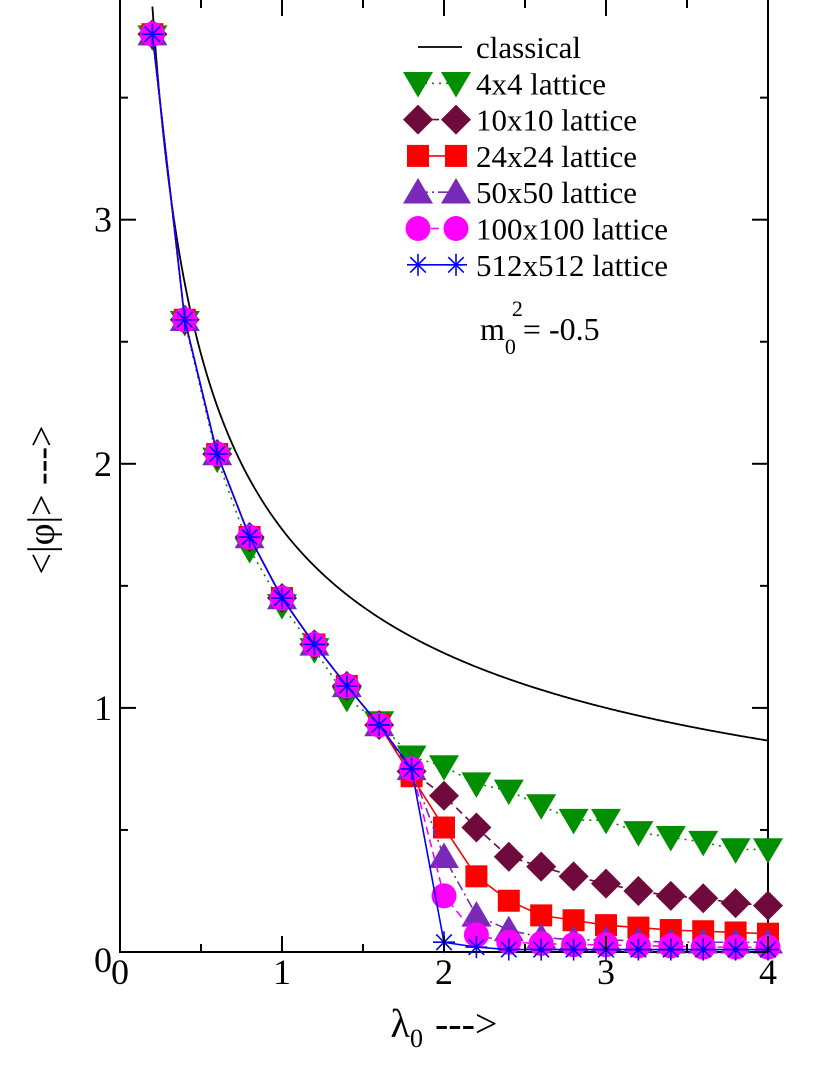  Describe the element at coordinates (556, 120) in the screenshot. I see `legend-label: 10x10 lattice` at that location.